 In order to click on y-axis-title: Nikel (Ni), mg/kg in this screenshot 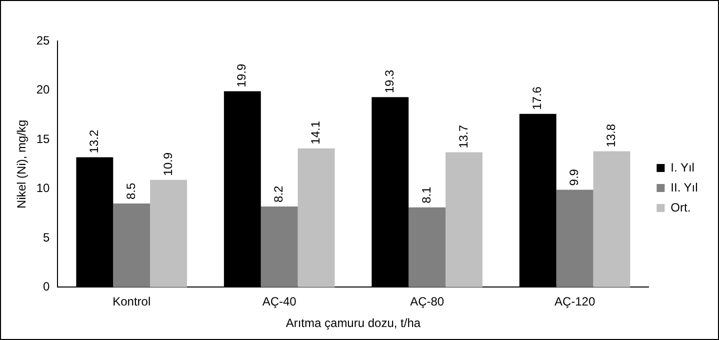, I will do `click(21, 164)`.